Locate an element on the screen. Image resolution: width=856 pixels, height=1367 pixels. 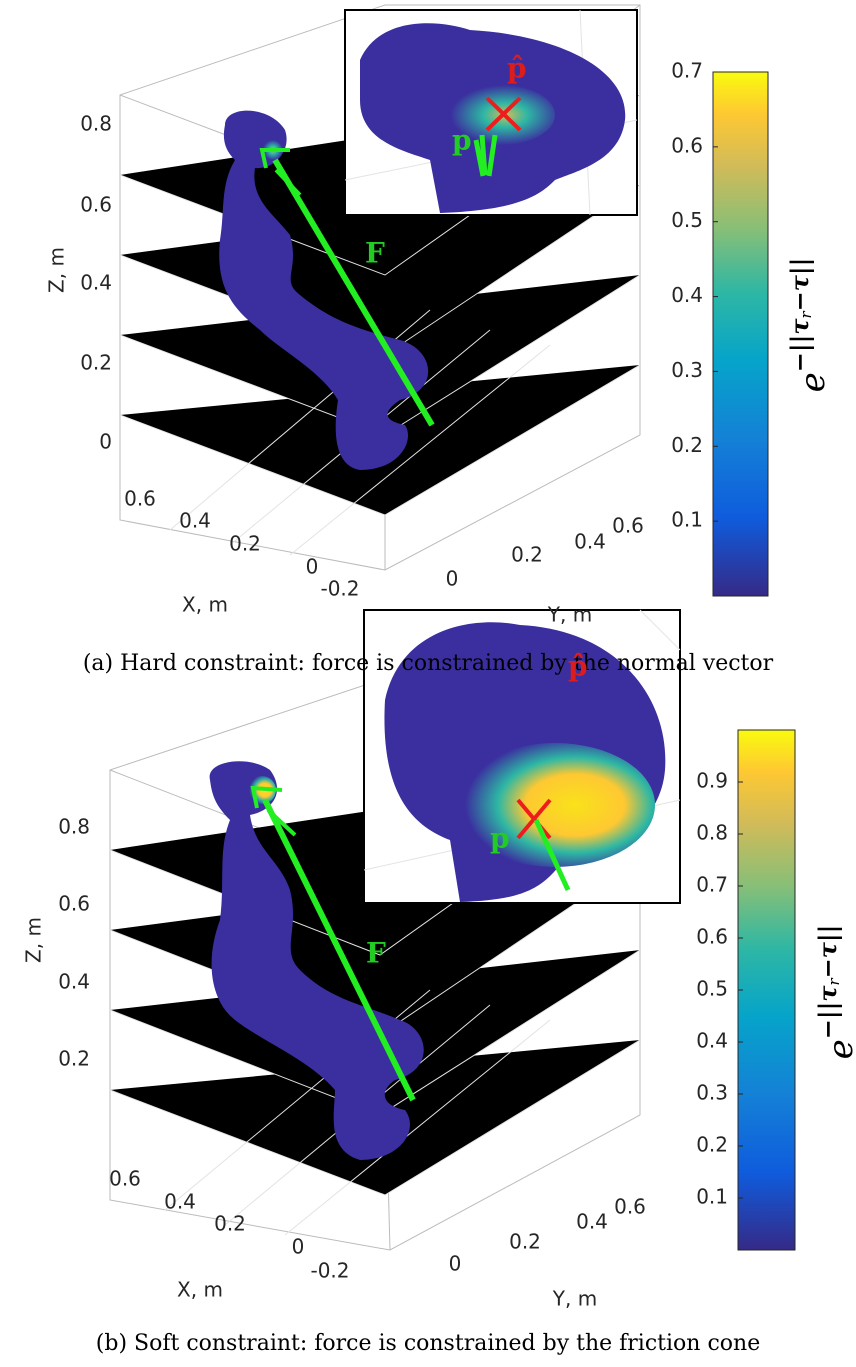
colorbar-tick-label: 0.8 is located at coordinates (712, 833).